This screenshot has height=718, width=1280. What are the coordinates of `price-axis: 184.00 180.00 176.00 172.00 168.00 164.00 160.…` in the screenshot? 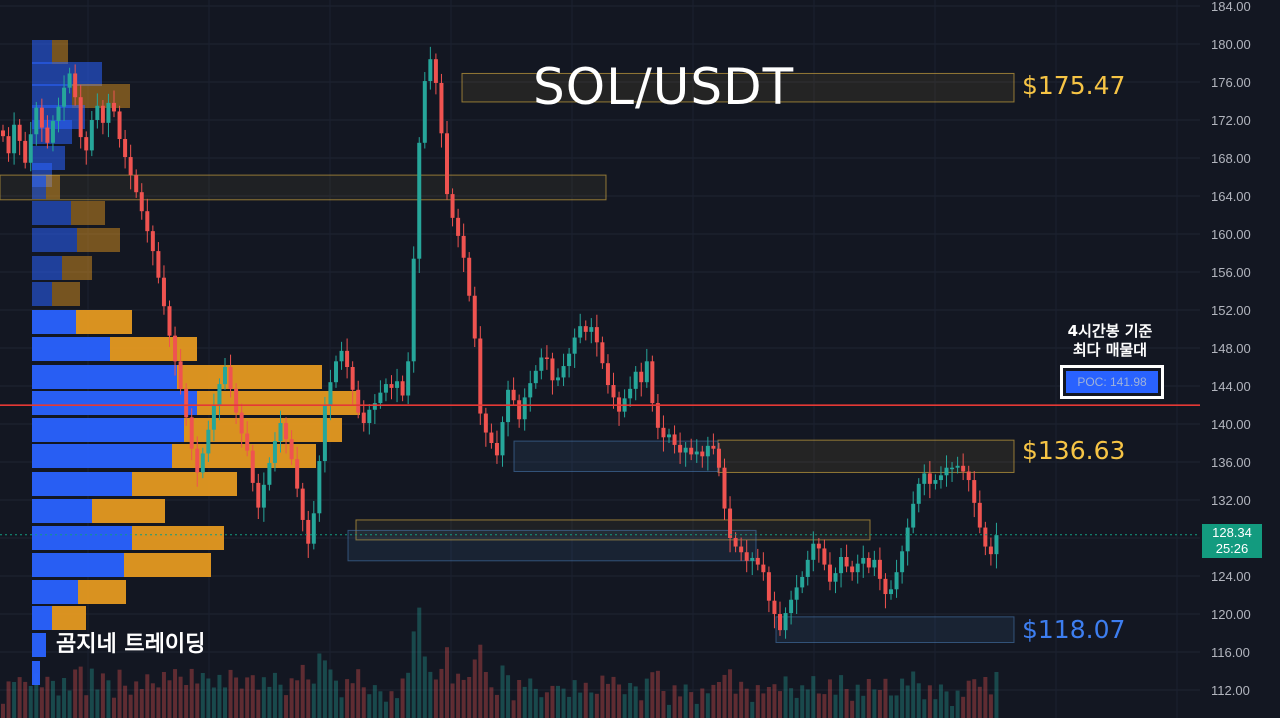 It's located at (1231, 349).